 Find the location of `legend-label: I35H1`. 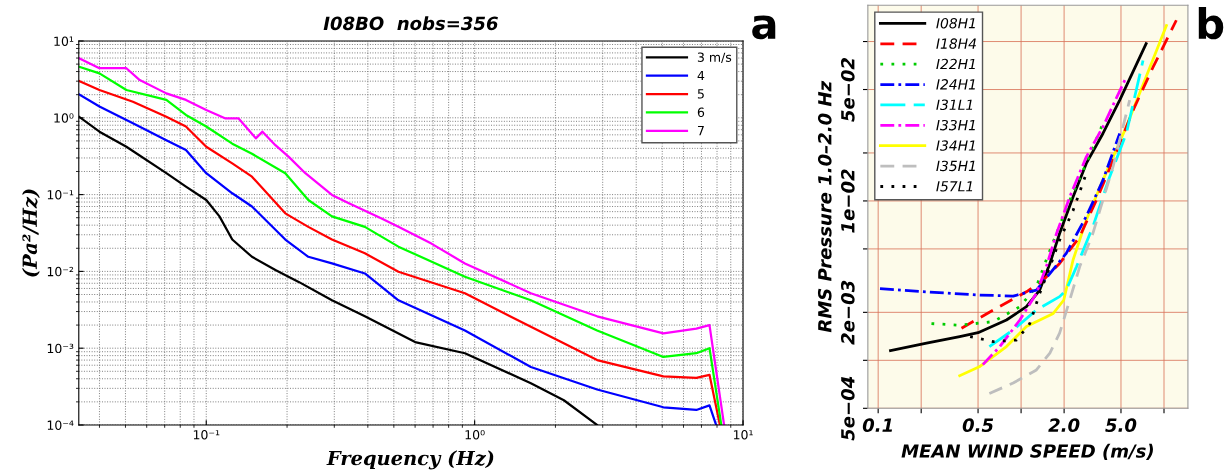

legend-label: I35H1 is located at coordinates (955, 166).